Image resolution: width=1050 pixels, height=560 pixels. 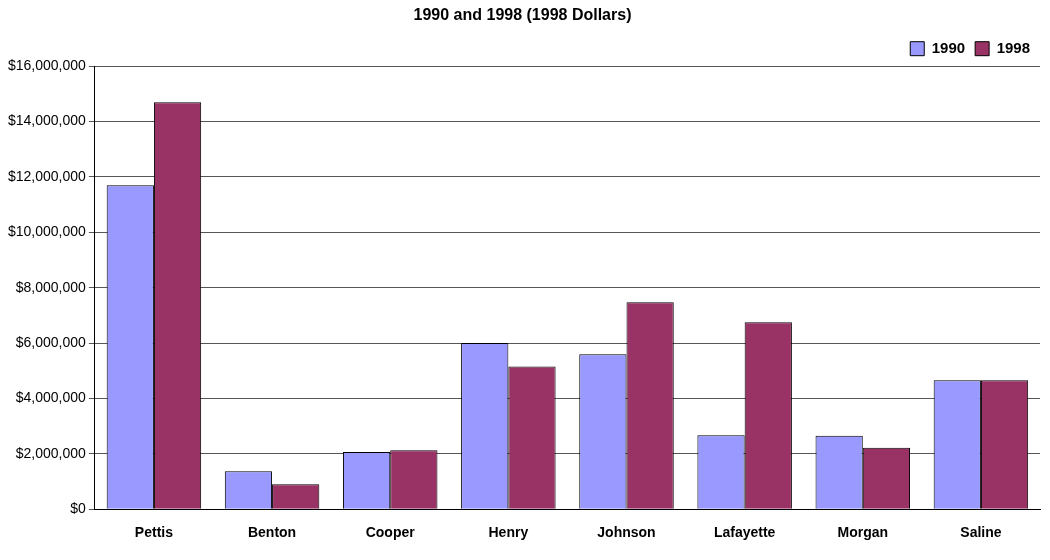 What do you see at coordinates (390, 532) in the screenshot?
I see `x-tick-label: Cooper` at bounding box center [390, 532].